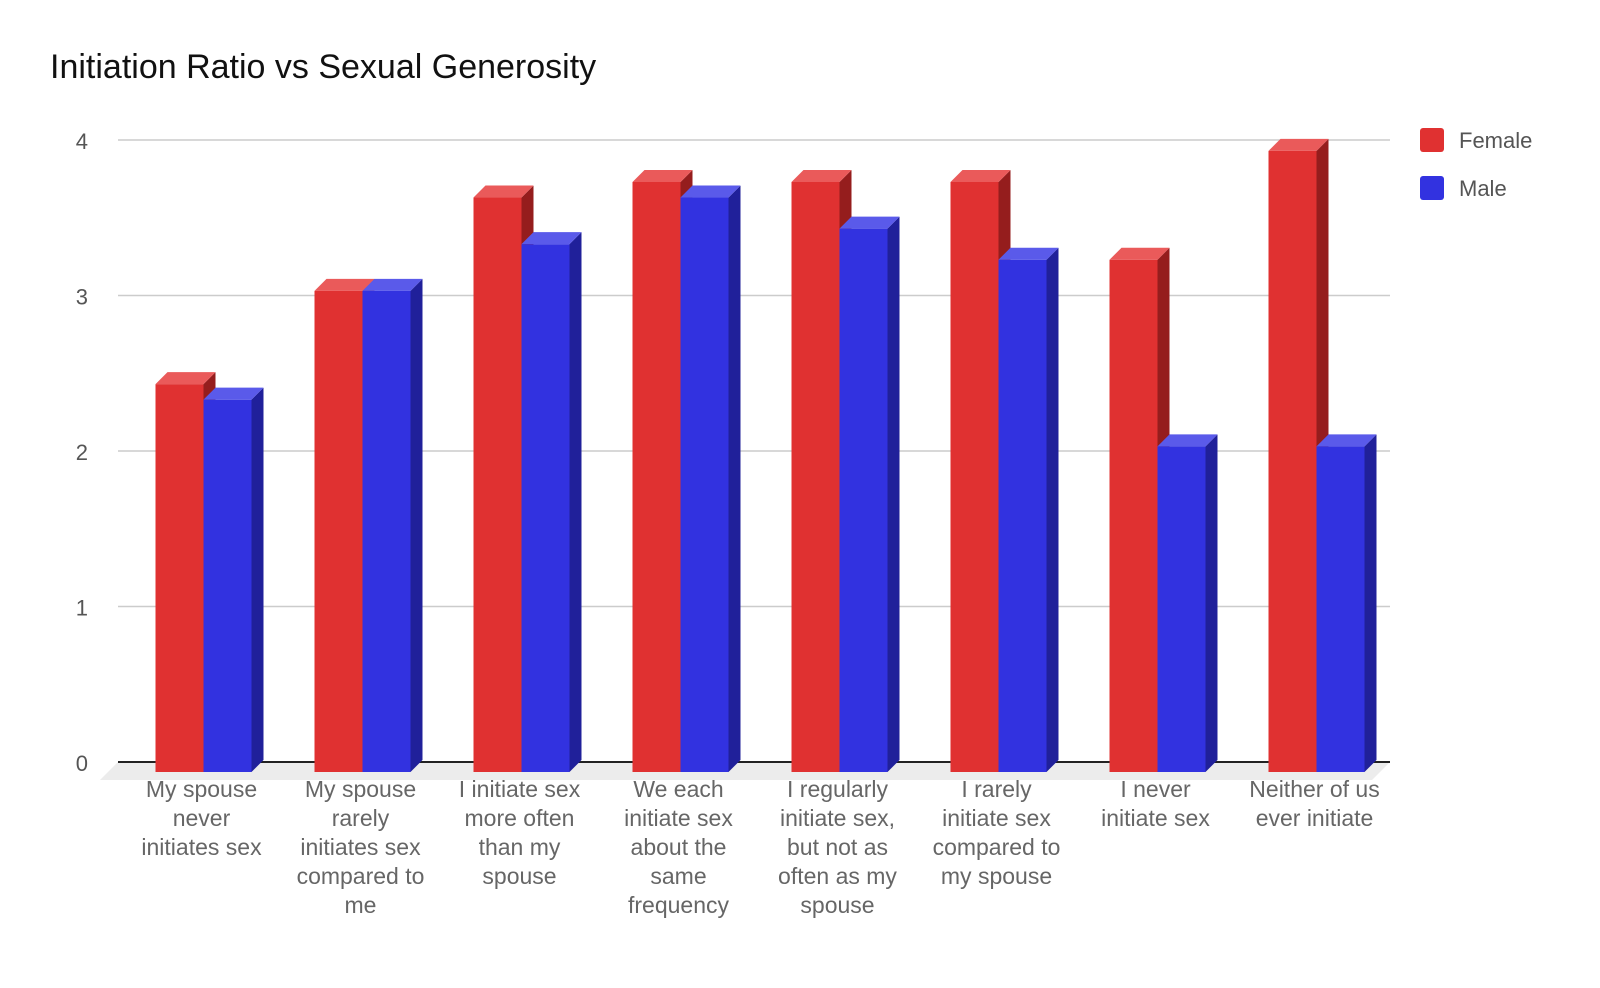  I want to click on legend-swatch-male, so click(1432, 188).